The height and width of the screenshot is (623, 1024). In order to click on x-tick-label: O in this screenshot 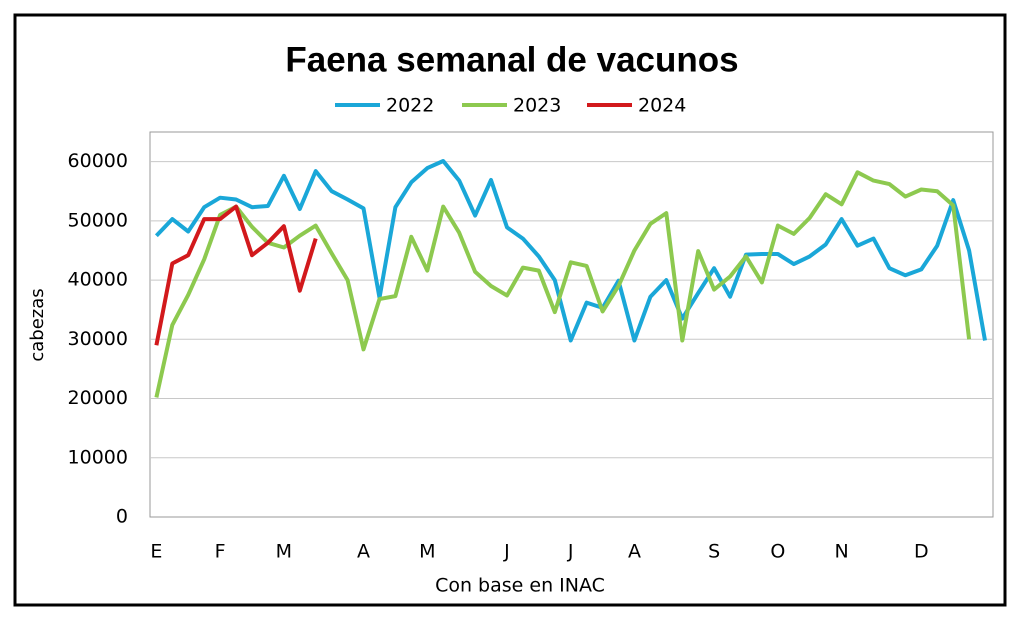, I will do `click(777, 552)`.